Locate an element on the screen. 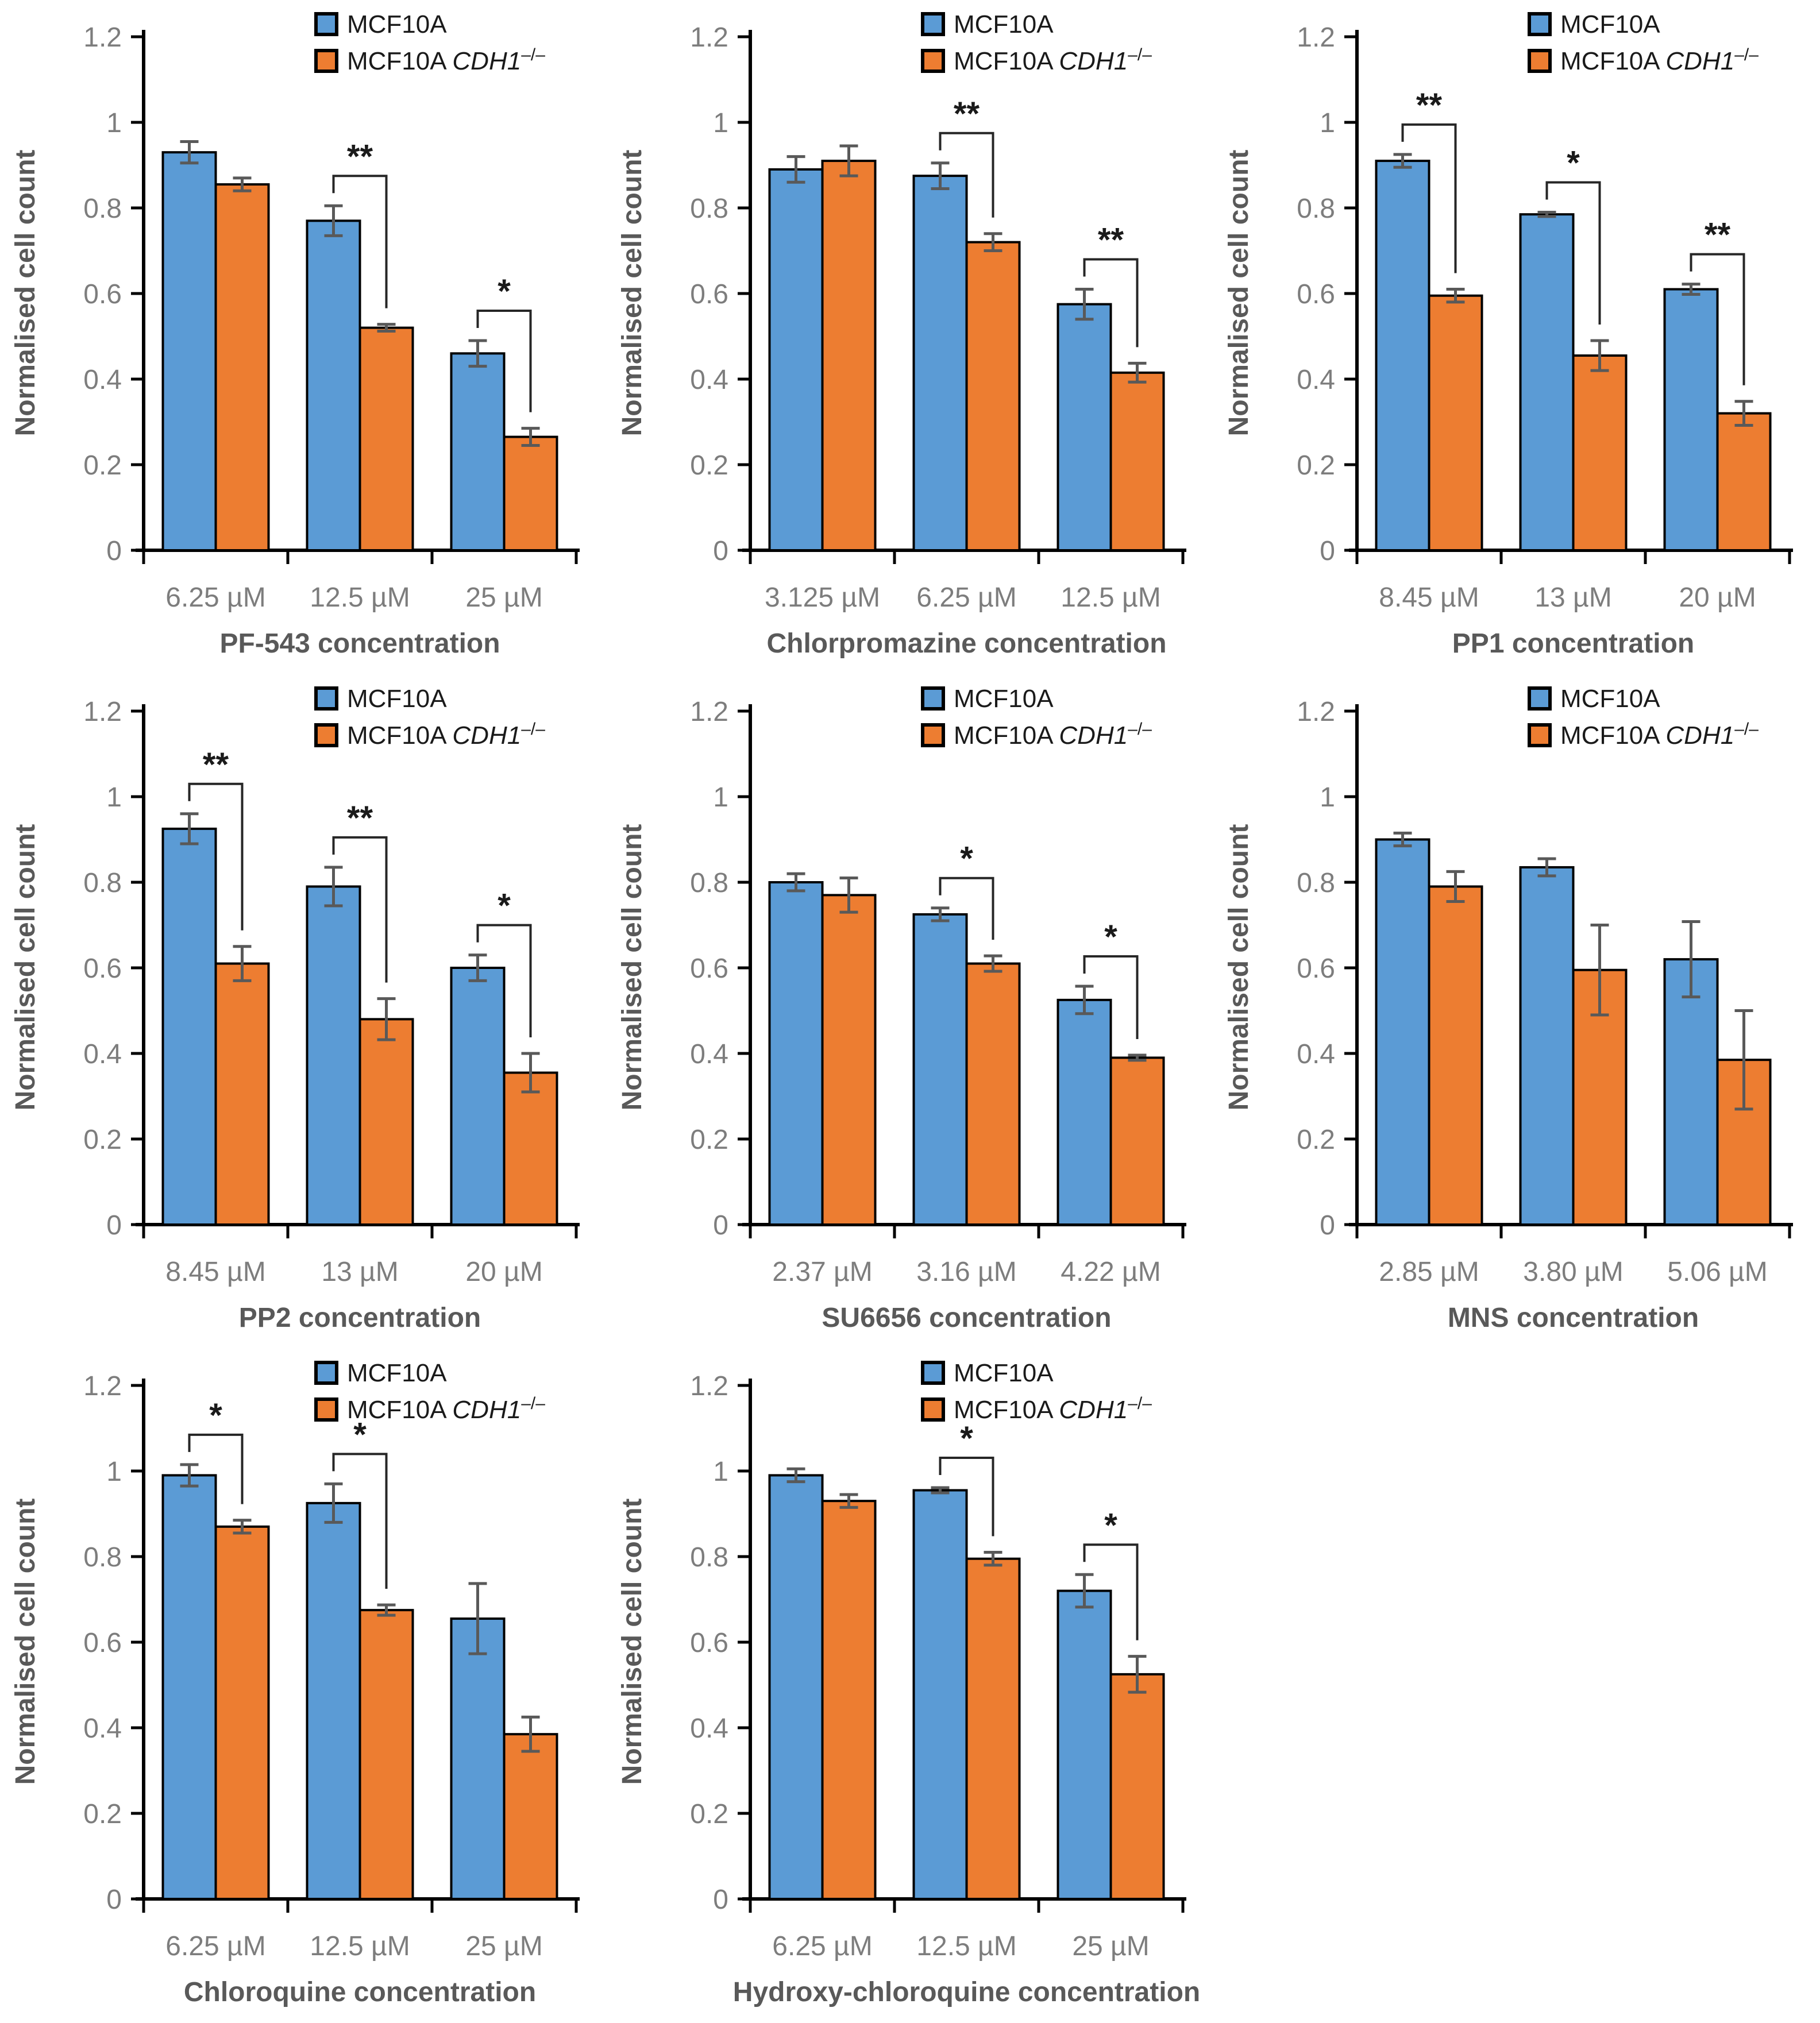 Image resolution: width=1820 pixels, height=2023 pixels. x-category-label: 5.06 µM is located at coordinates (1717, 1272).